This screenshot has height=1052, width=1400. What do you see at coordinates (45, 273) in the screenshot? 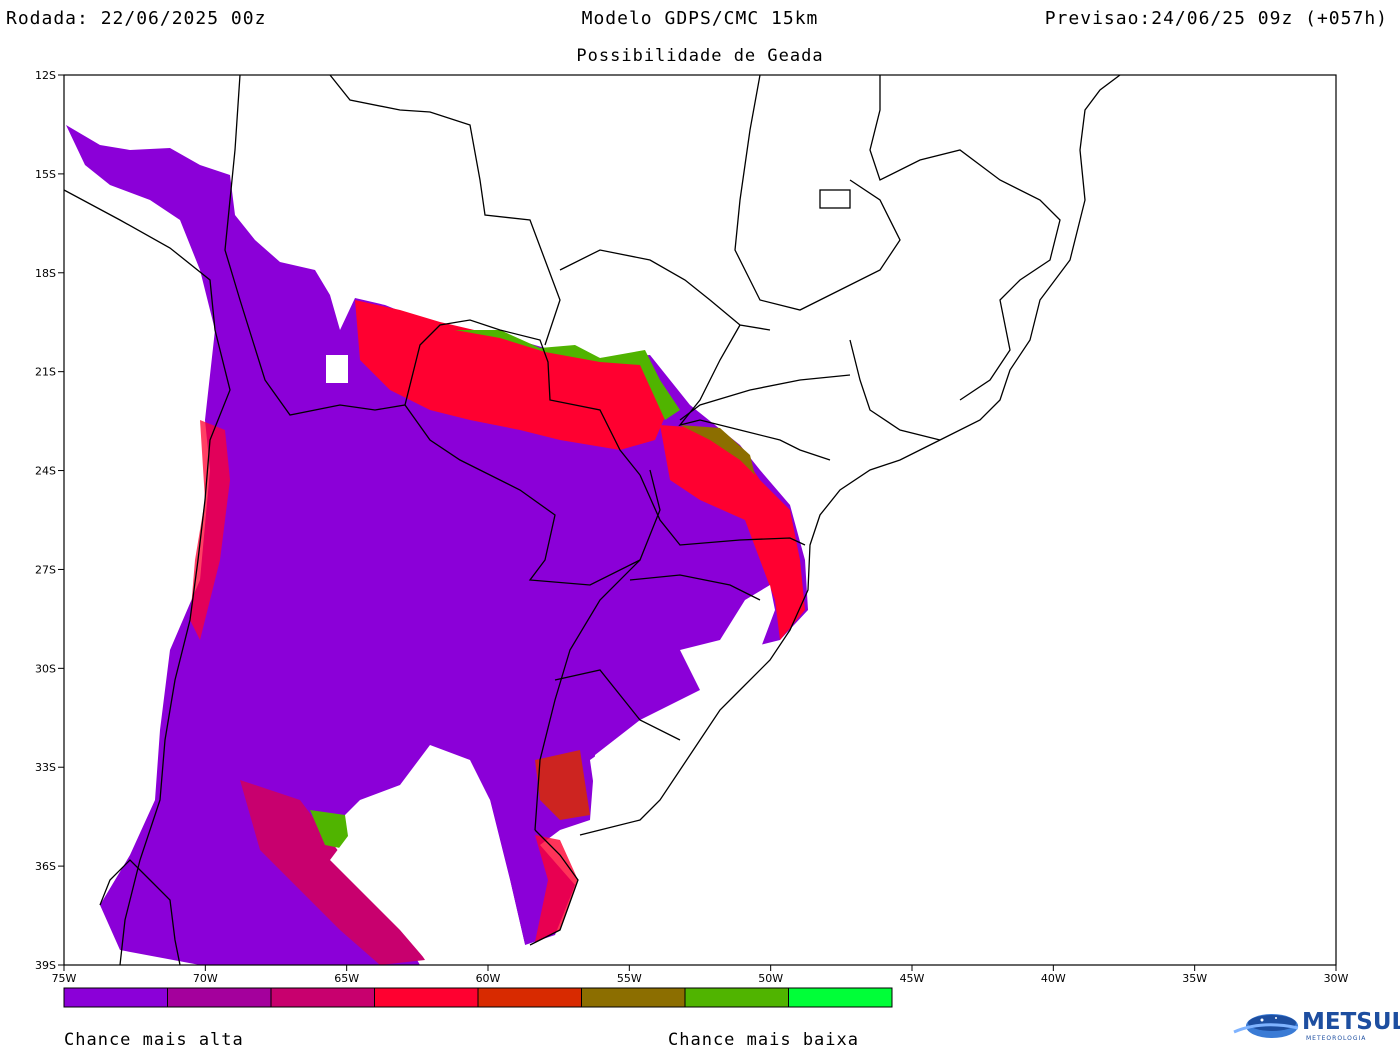
I see `lat-tick-label: 18S` at bounding box center [45, 273].